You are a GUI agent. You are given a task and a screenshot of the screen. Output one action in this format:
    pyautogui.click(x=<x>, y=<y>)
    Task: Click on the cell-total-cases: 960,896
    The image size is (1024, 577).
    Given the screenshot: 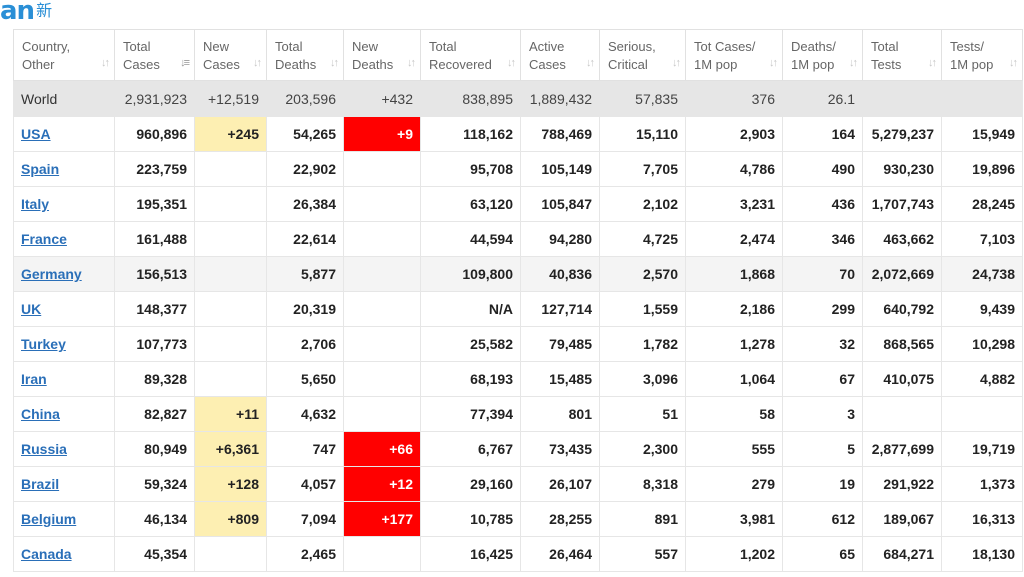 What is the action you would take?
    pyautogui.click(x=154, y=134)
    